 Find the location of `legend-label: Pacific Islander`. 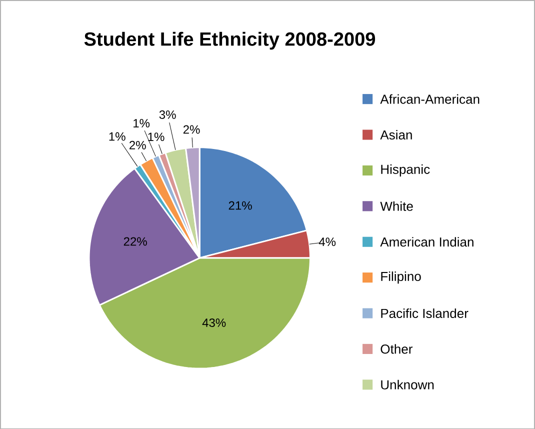

legend-label: Pacific Islander is located at coordinates (424, 313).